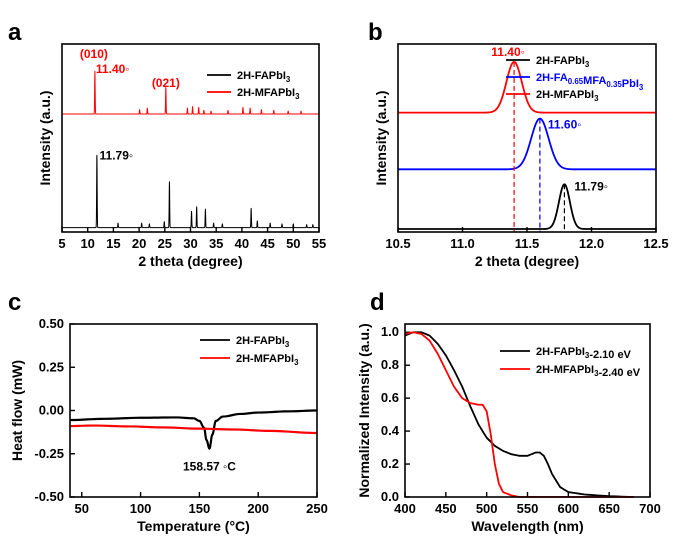  What do you see at coordinates (51, 366) in the screenshot?
I see `y-tick-label: 0.25` at bounding box center [51, 366].